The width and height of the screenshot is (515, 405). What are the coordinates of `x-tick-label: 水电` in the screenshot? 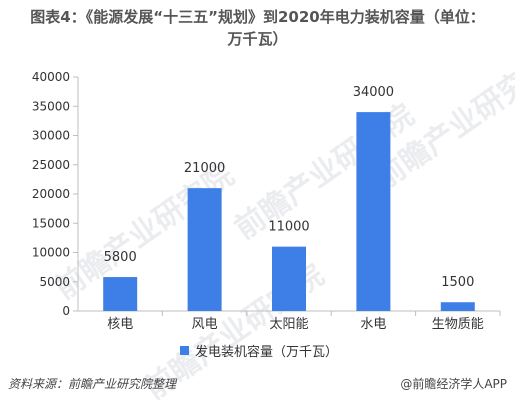 It's located at (373, 324).